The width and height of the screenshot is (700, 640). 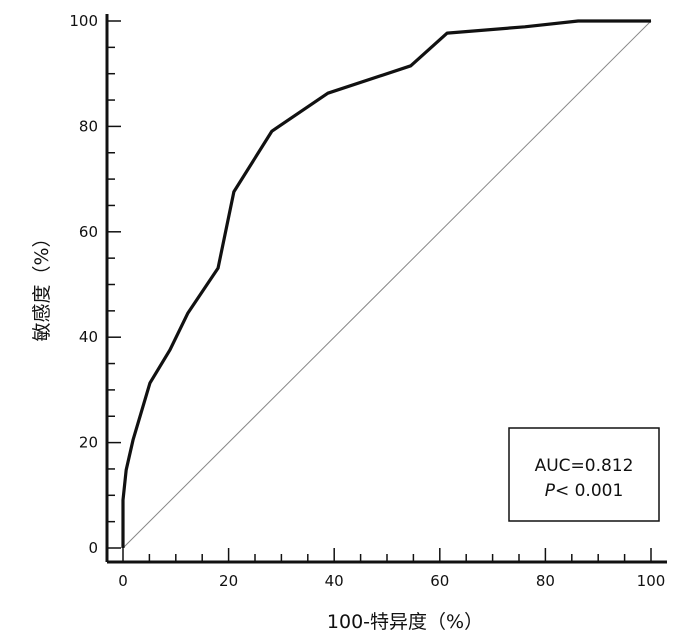 What do you see at coordinates (584, 491) in the screenshot?
I see `p-value-label: P< 0.001` at bounding box center [584, 491].